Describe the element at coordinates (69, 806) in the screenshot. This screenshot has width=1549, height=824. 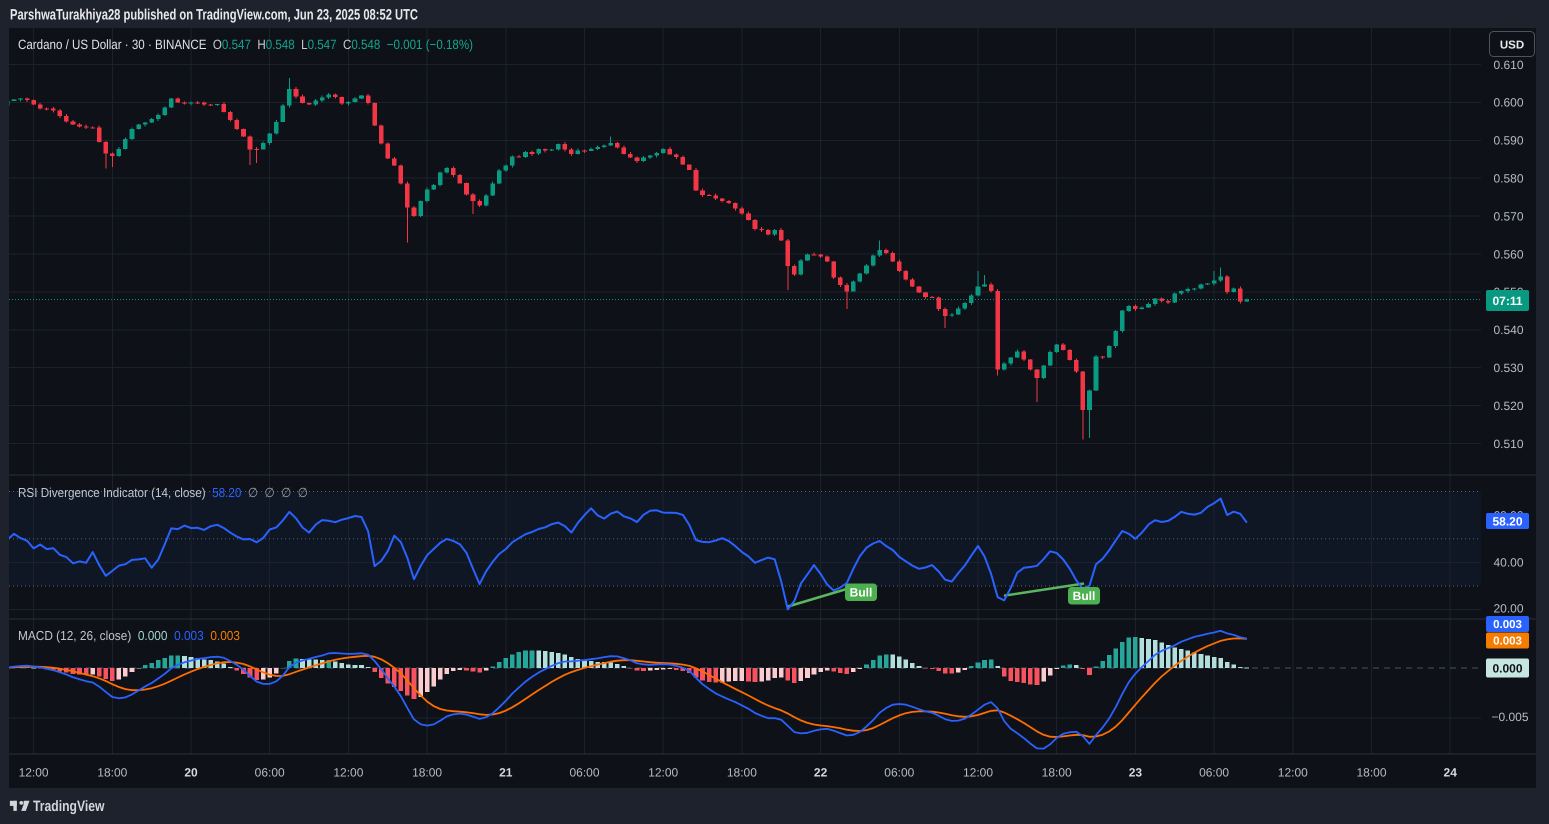
I see `svg-text: TradingView` at that location.